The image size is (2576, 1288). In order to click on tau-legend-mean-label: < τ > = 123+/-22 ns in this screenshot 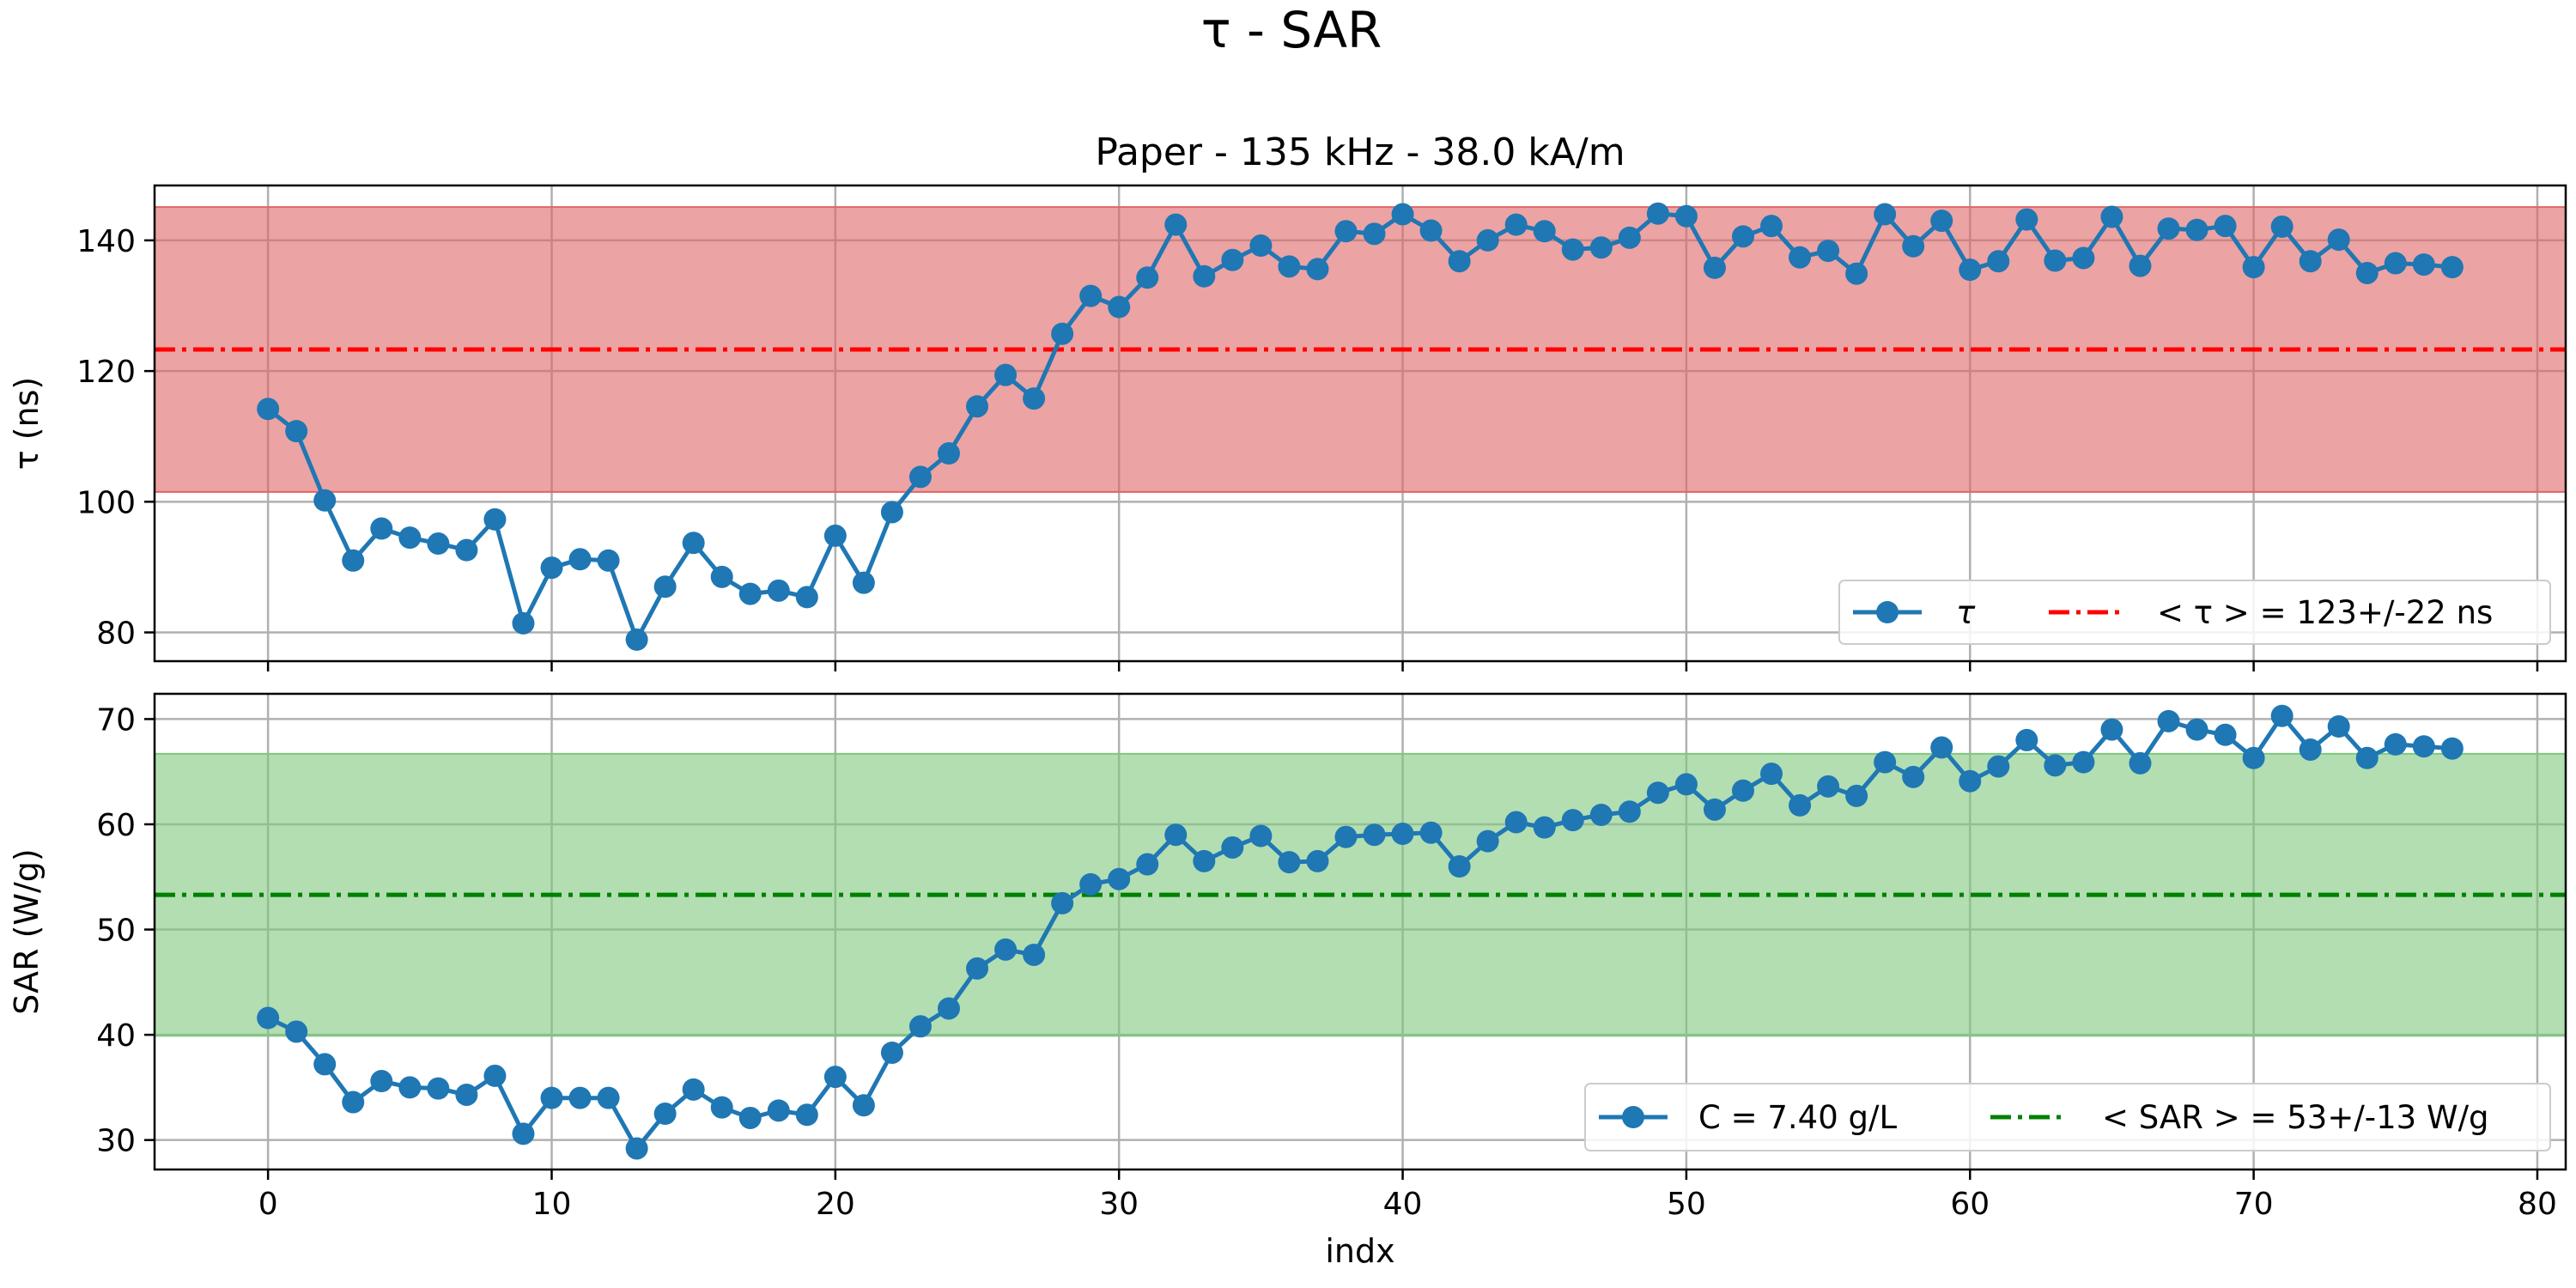, I will do `click(2325, 612)`.